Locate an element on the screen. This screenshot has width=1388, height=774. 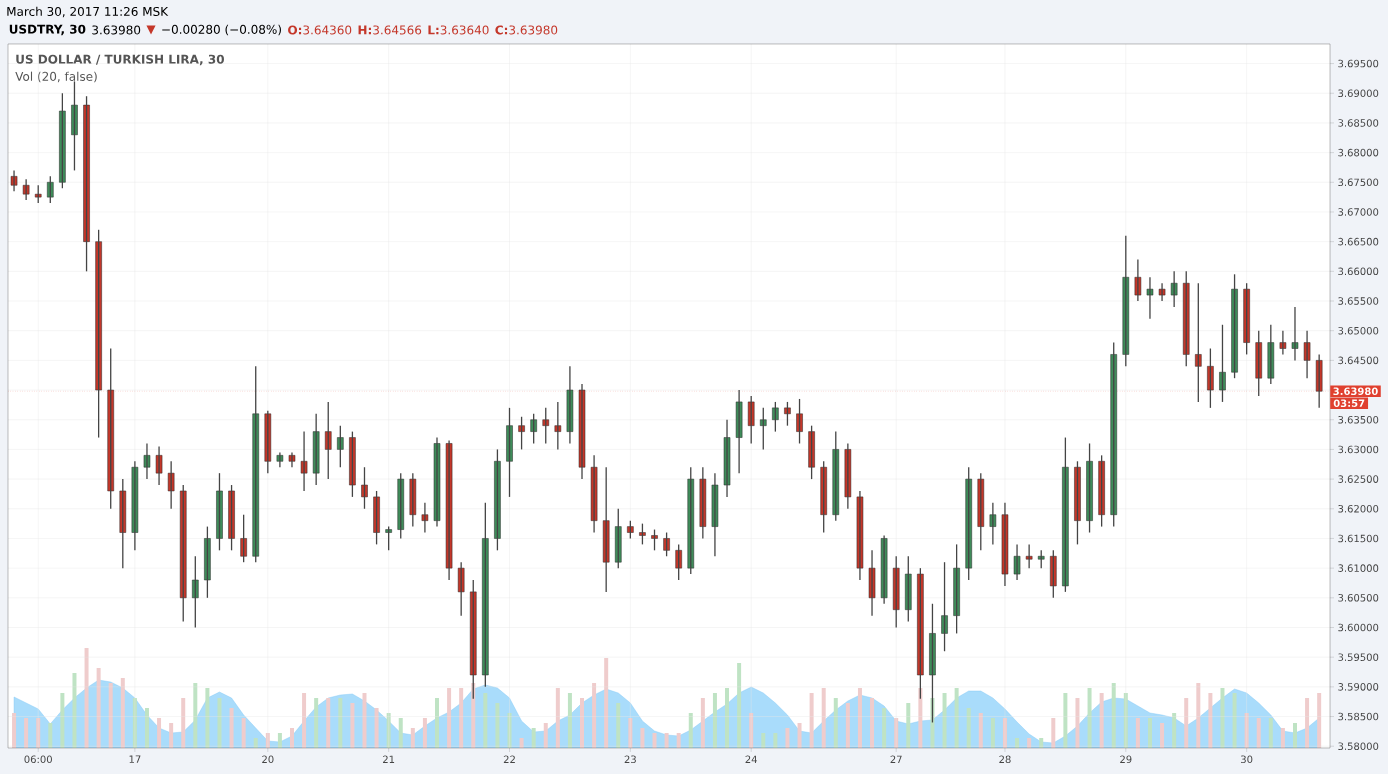
y-tick-label: 3.66000 is located at coordinates (1358, 271).